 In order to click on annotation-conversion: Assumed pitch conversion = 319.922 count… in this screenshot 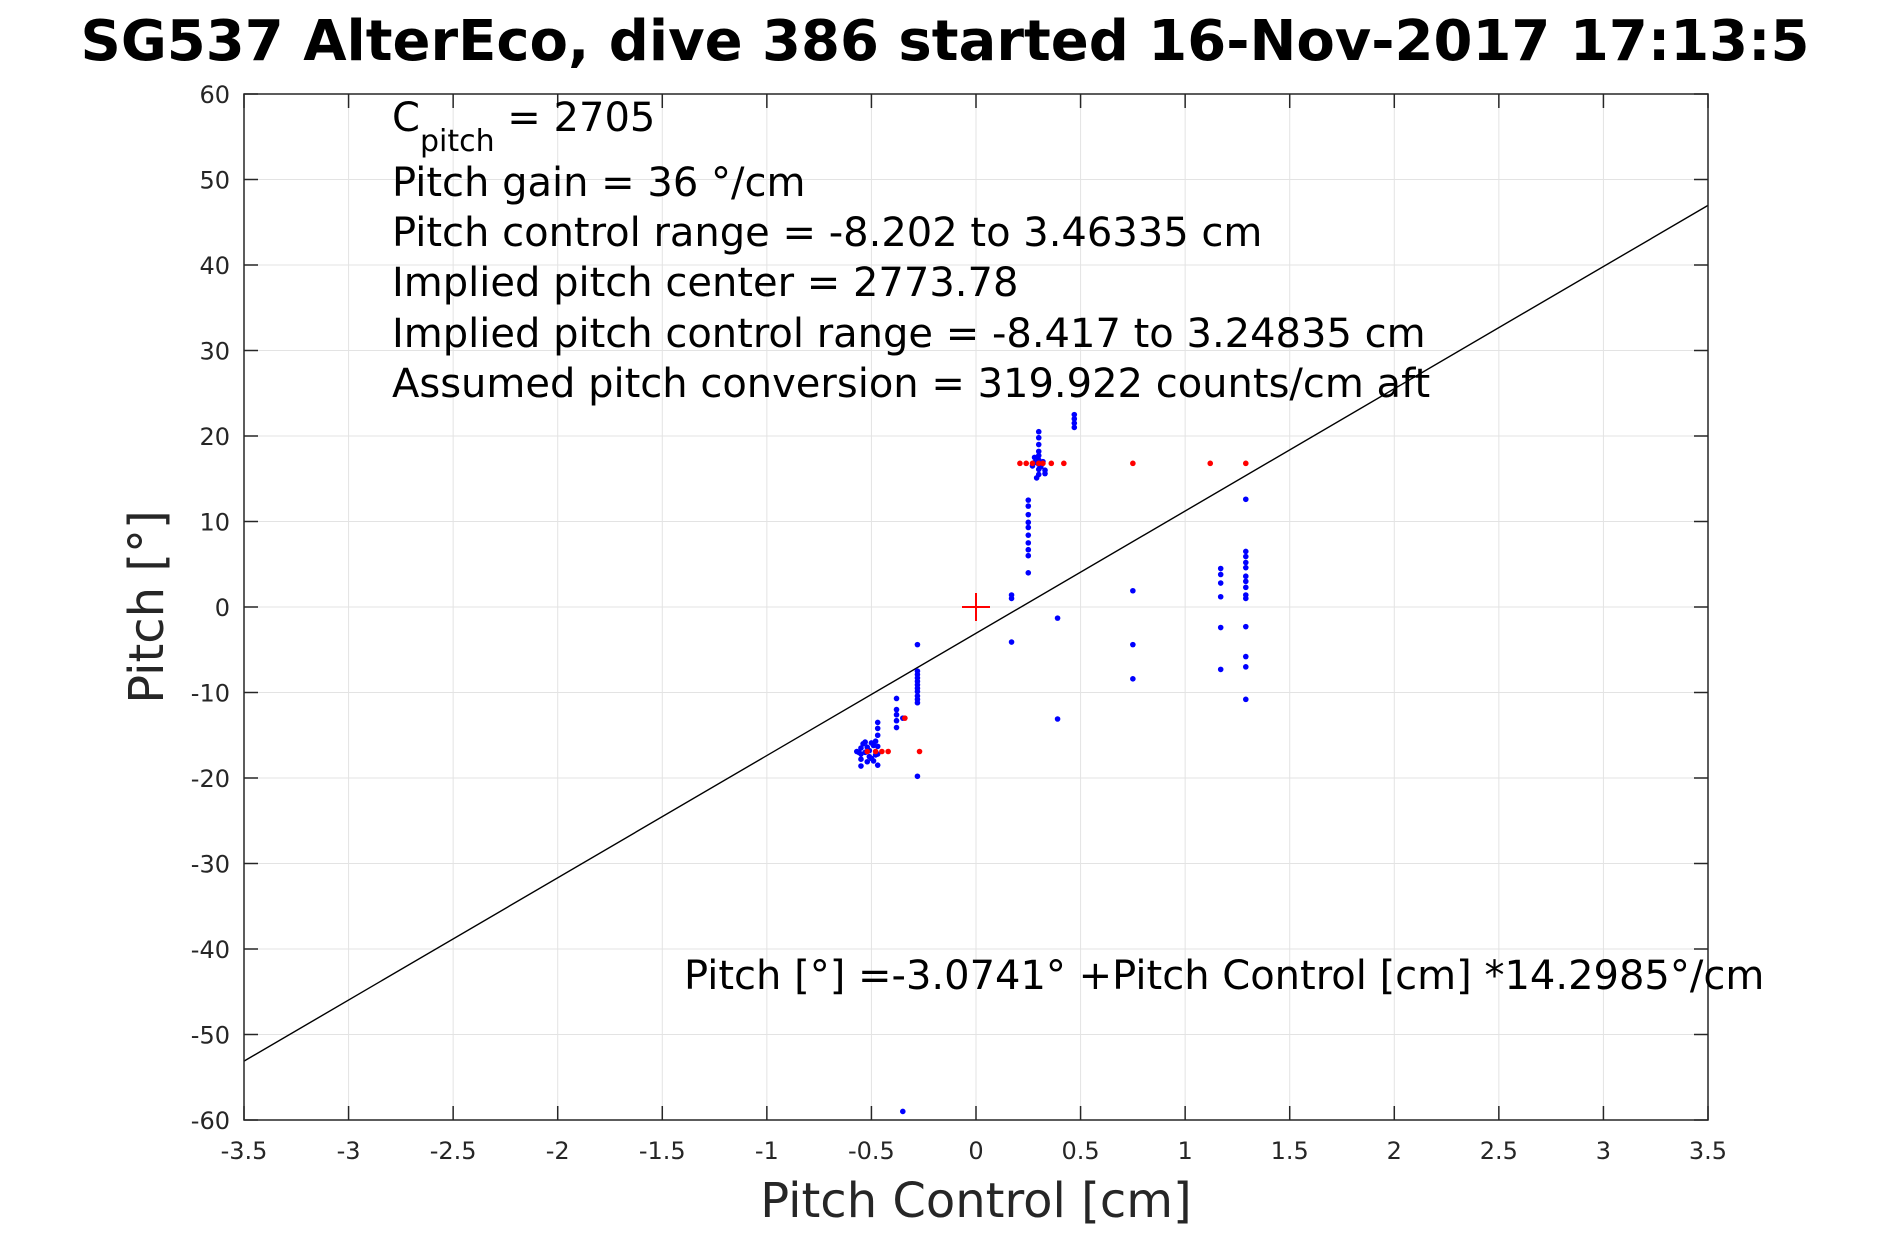, I will do `click(911, 384)`.